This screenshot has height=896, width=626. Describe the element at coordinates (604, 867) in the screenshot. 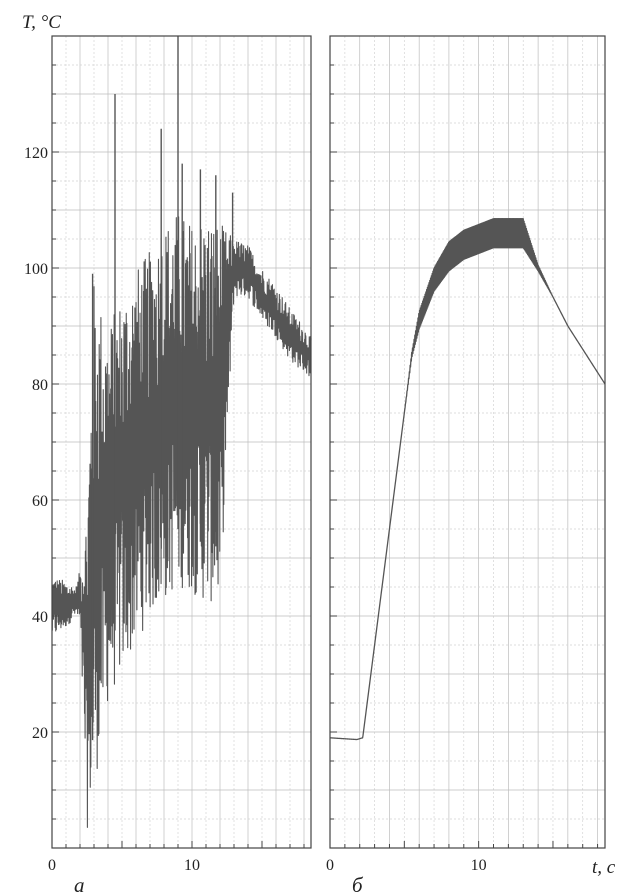

I see `x-axis-label: t, c` at that location.